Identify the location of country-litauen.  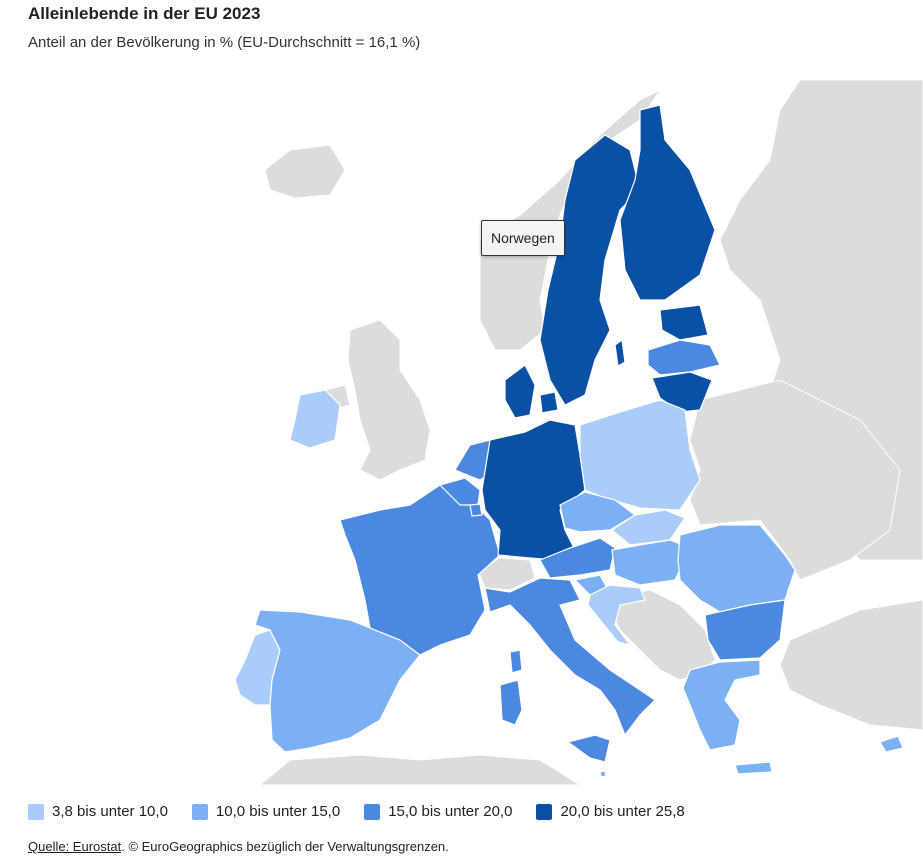
(682, 392).